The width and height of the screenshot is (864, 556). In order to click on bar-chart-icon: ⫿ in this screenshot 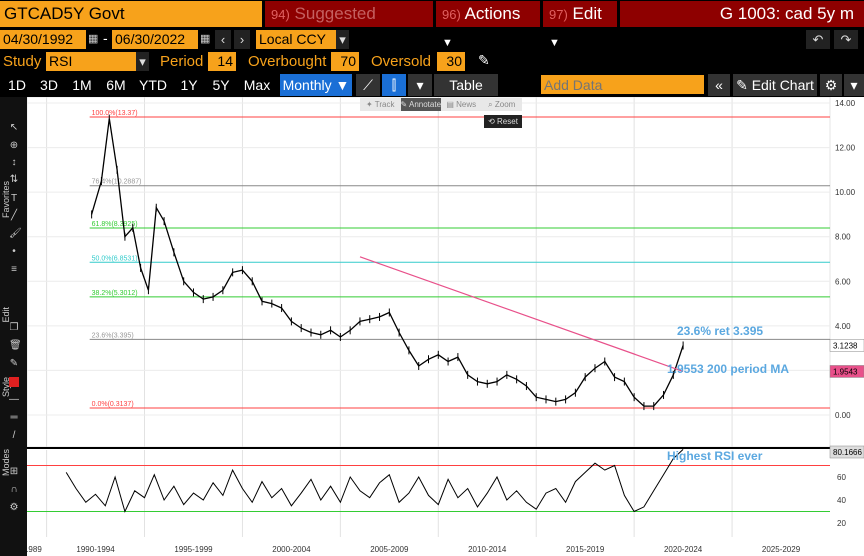, I will do `click(394, 85)`.